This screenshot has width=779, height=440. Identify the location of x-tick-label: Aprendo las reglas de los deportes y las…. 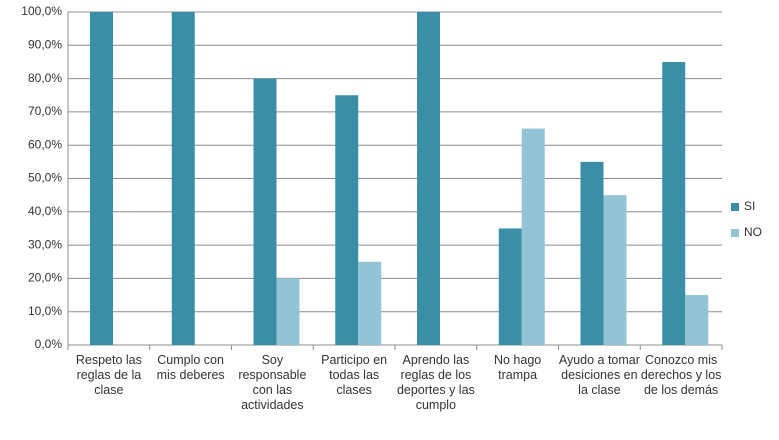
(435, 382).